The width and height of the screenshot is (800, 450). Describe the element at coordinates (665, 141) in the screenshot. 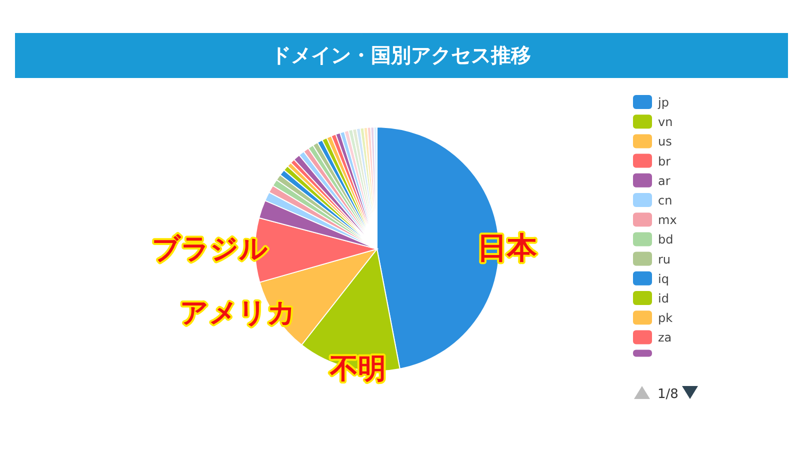

I see `legend-label: us` at that location.